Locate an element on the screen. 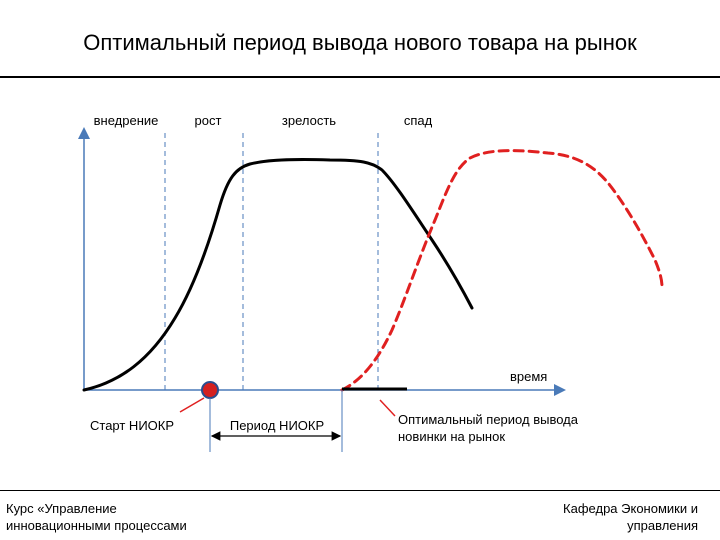 The width and height of the screenshot is (720, 540). time-axis-label: время is located at coordinates (528, 376).